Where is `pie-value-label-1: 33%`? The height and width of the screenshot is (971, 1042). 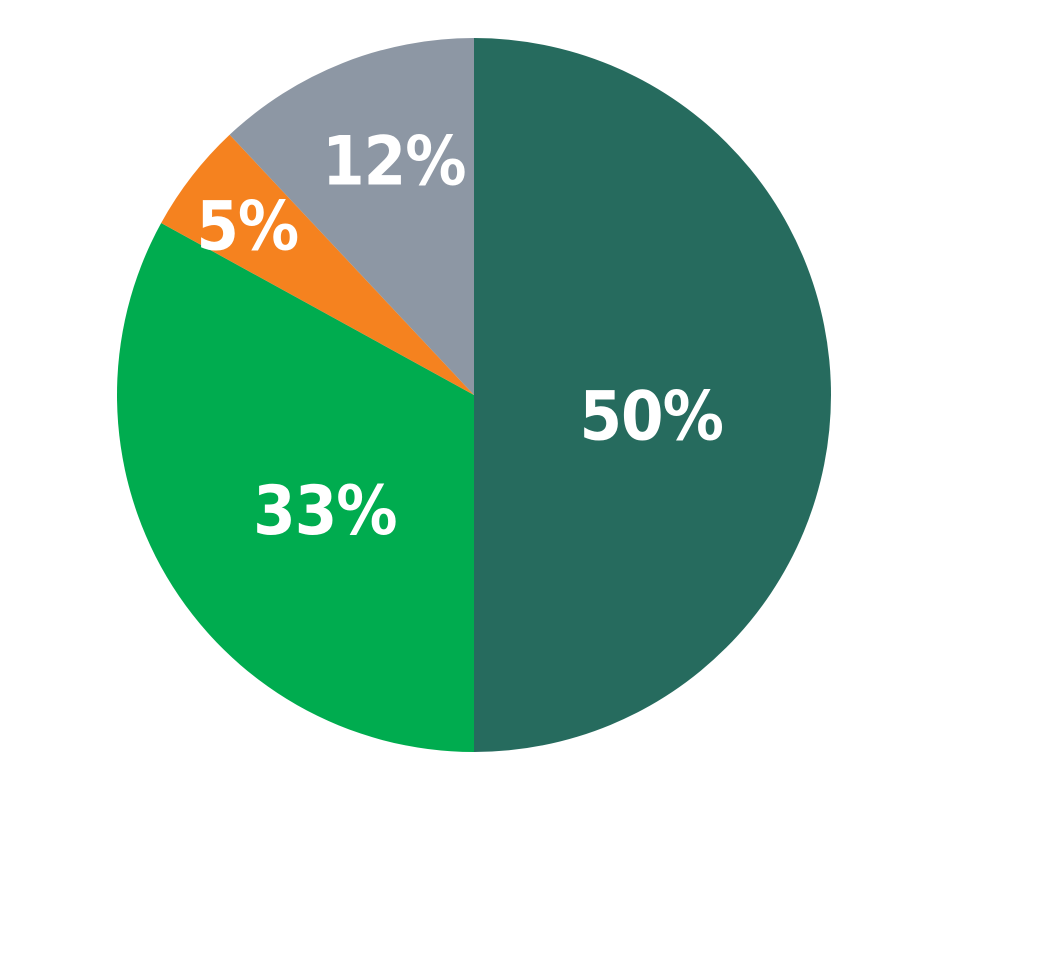 pie-value-label-1: 33% is located at coordinates (324, 511).